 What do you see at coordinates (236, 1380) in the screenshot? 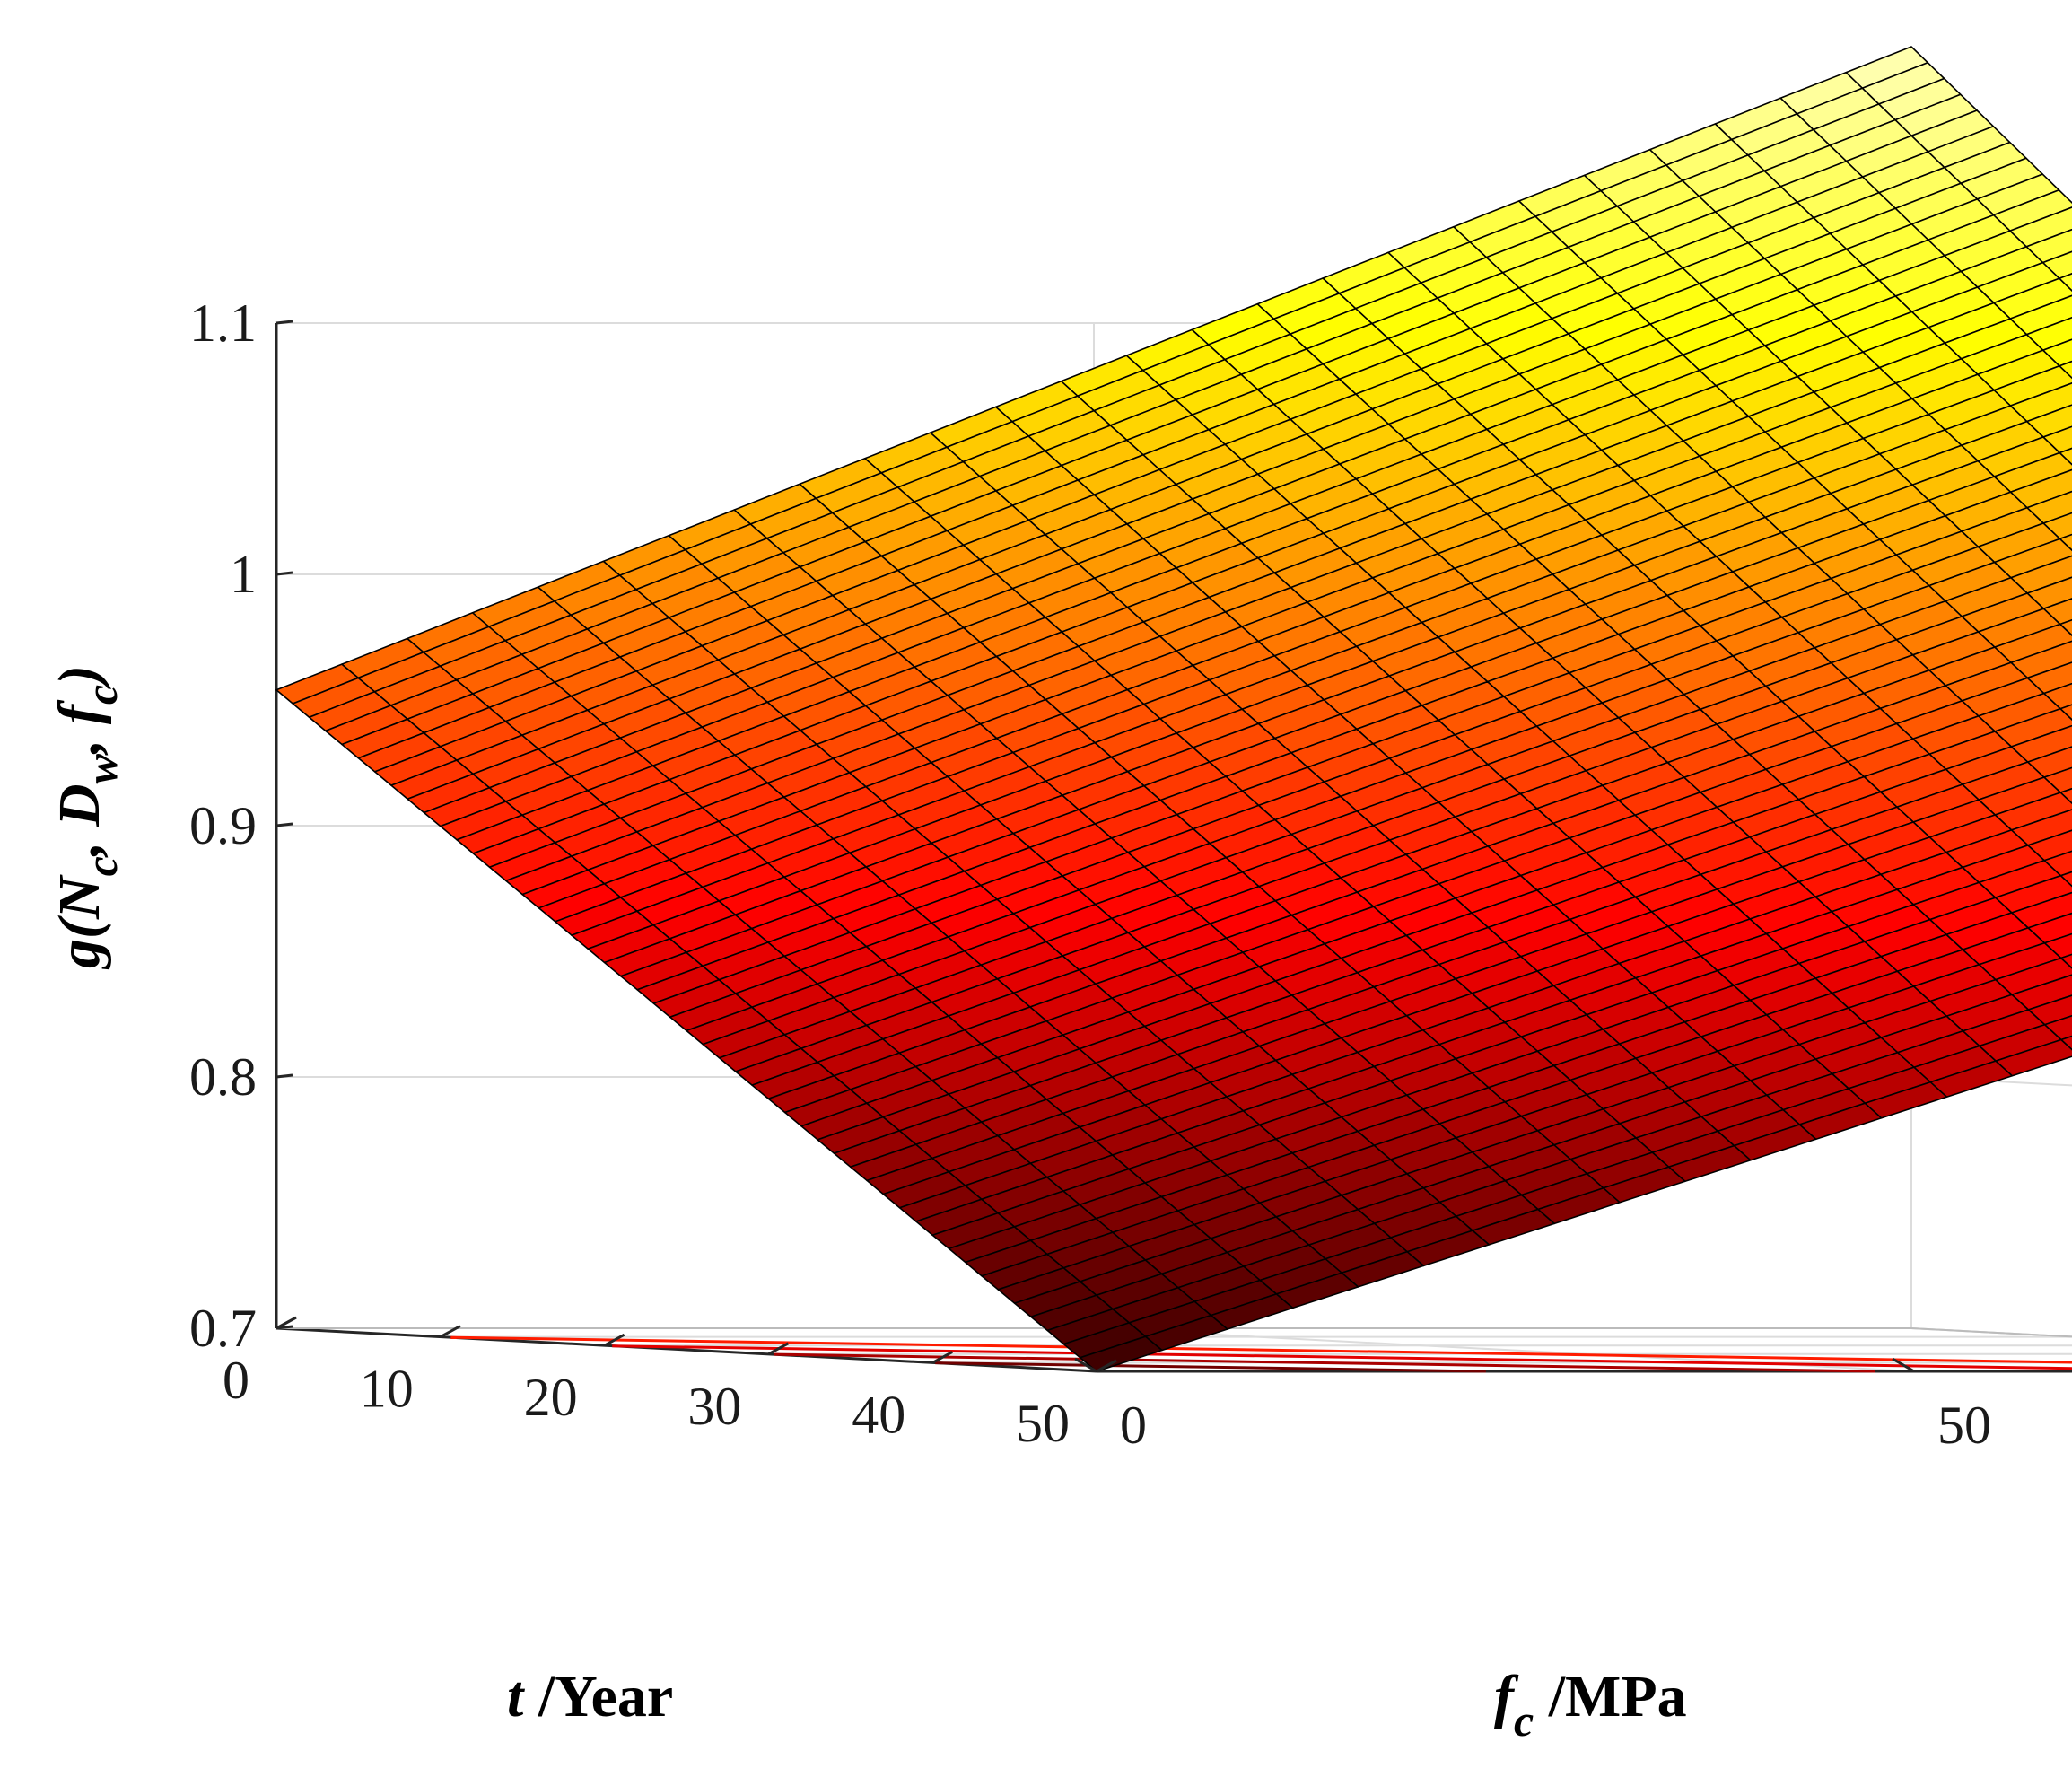
I see `x-tick-label: 0` at bounding box center [236, 1380].